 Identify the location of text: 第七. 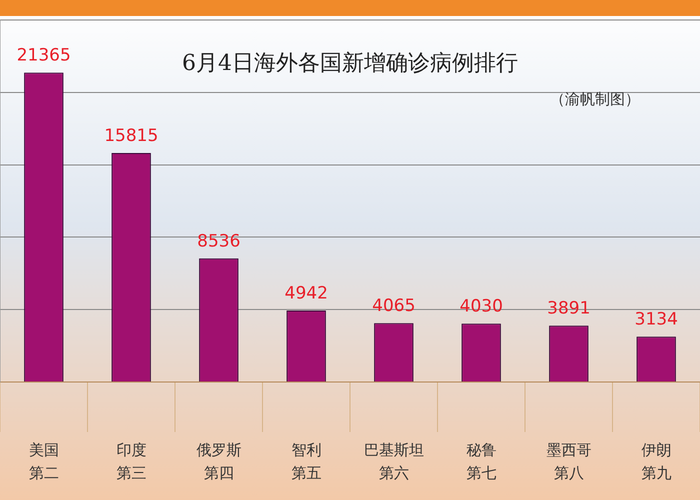
(481, 473).